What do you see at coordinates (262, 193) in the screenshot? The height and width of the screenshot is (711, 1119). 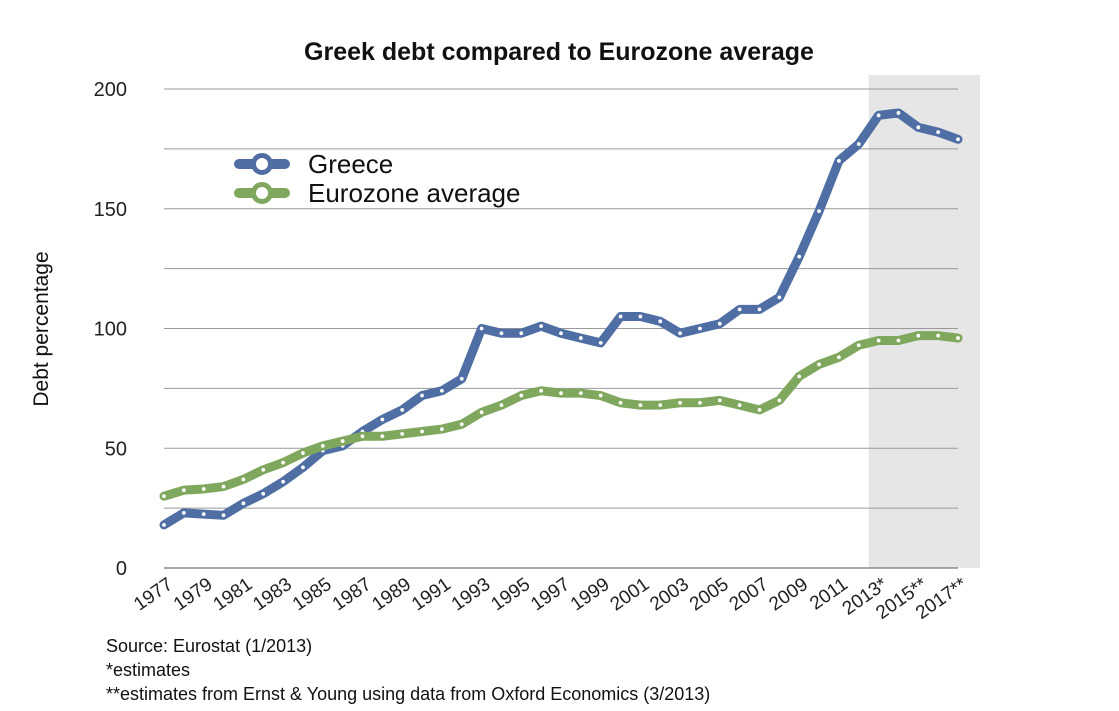 I see `legend-eurozone-marker` at bounding box center [262, 193].